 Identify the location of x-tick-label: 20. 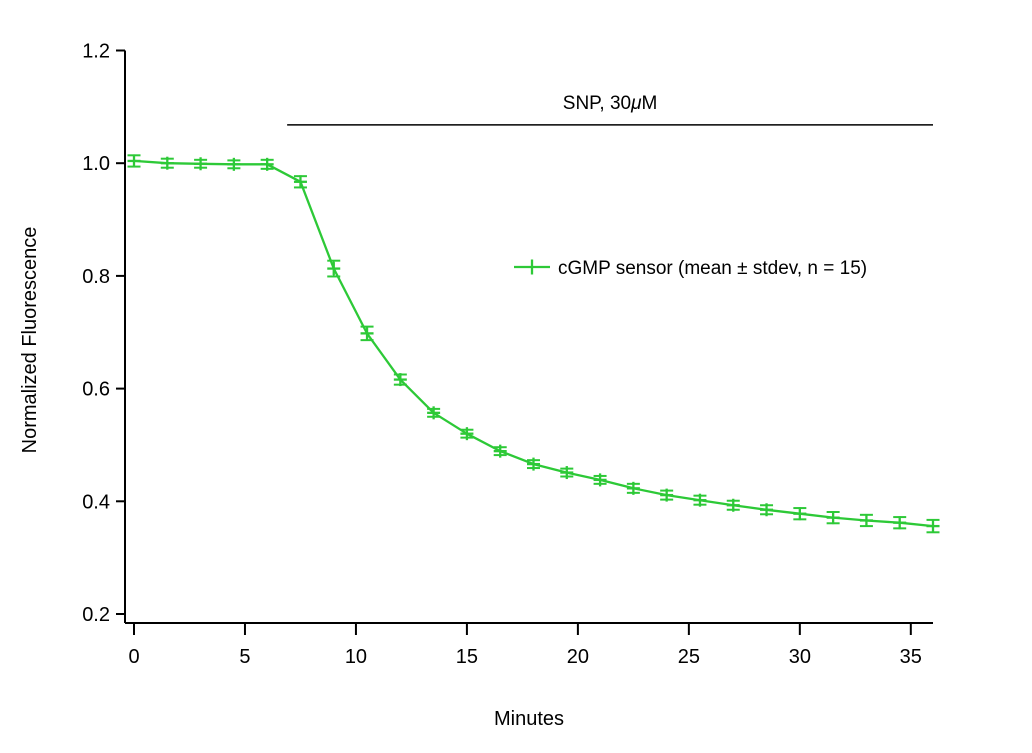
(578, 657).